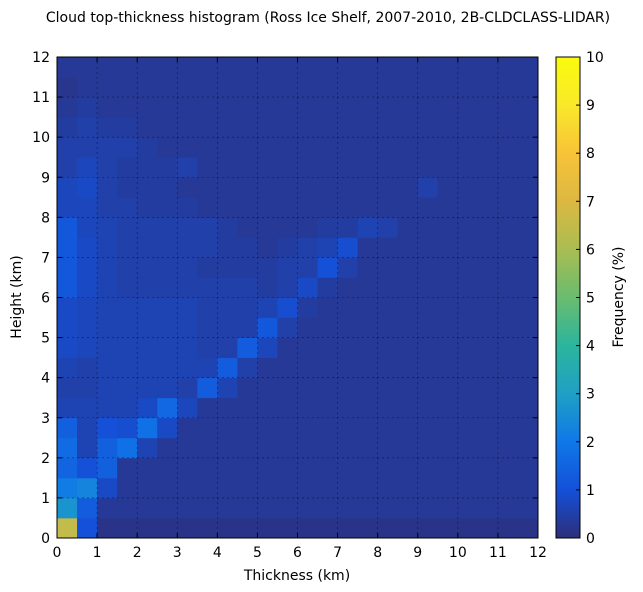 This screenshot has height=592, width=643. Describe the element at coordinates (57, 553) in the screenshot. I see `x-tick-label: 0` at that location.